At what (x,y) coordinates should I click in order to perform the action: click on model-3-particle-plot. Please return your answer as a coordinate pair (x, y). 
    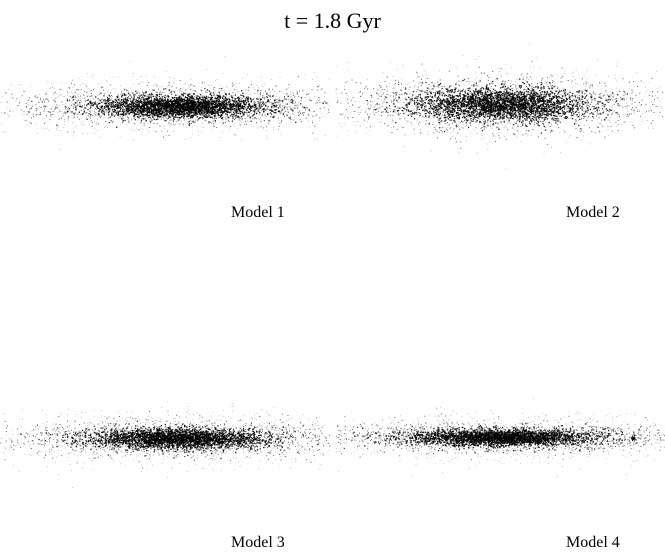
    Looking at the image, I should click on (165, 444).